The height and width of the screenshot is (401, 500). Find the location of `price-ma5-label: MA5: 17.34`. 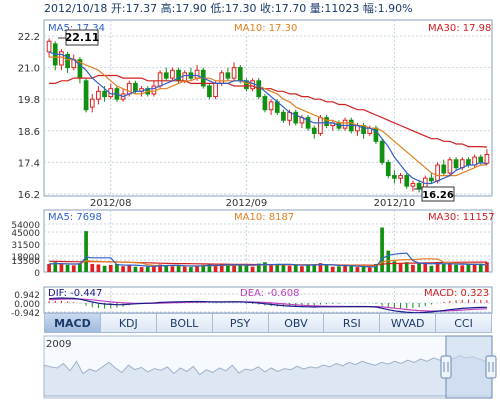

price-ma5-label: MA5: 17.34 is located at coordinates (76, 28).